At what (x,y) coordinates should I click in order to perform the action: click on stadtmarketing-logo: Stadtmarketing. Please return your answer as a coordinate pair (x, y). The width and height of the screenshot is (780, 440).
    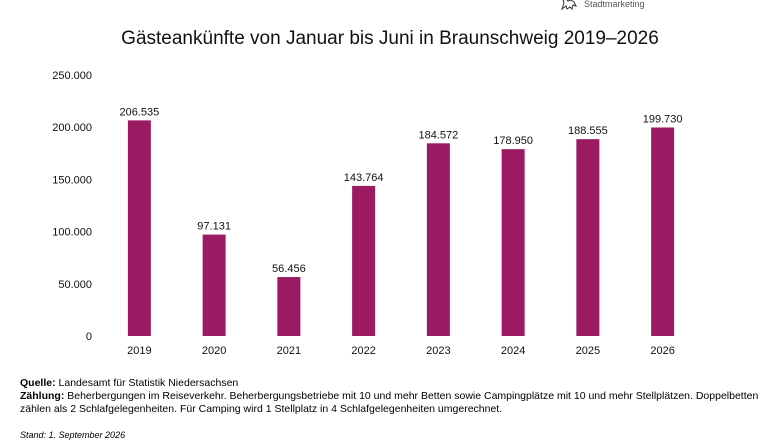
    Looking at the image, I should click on (602, 6).